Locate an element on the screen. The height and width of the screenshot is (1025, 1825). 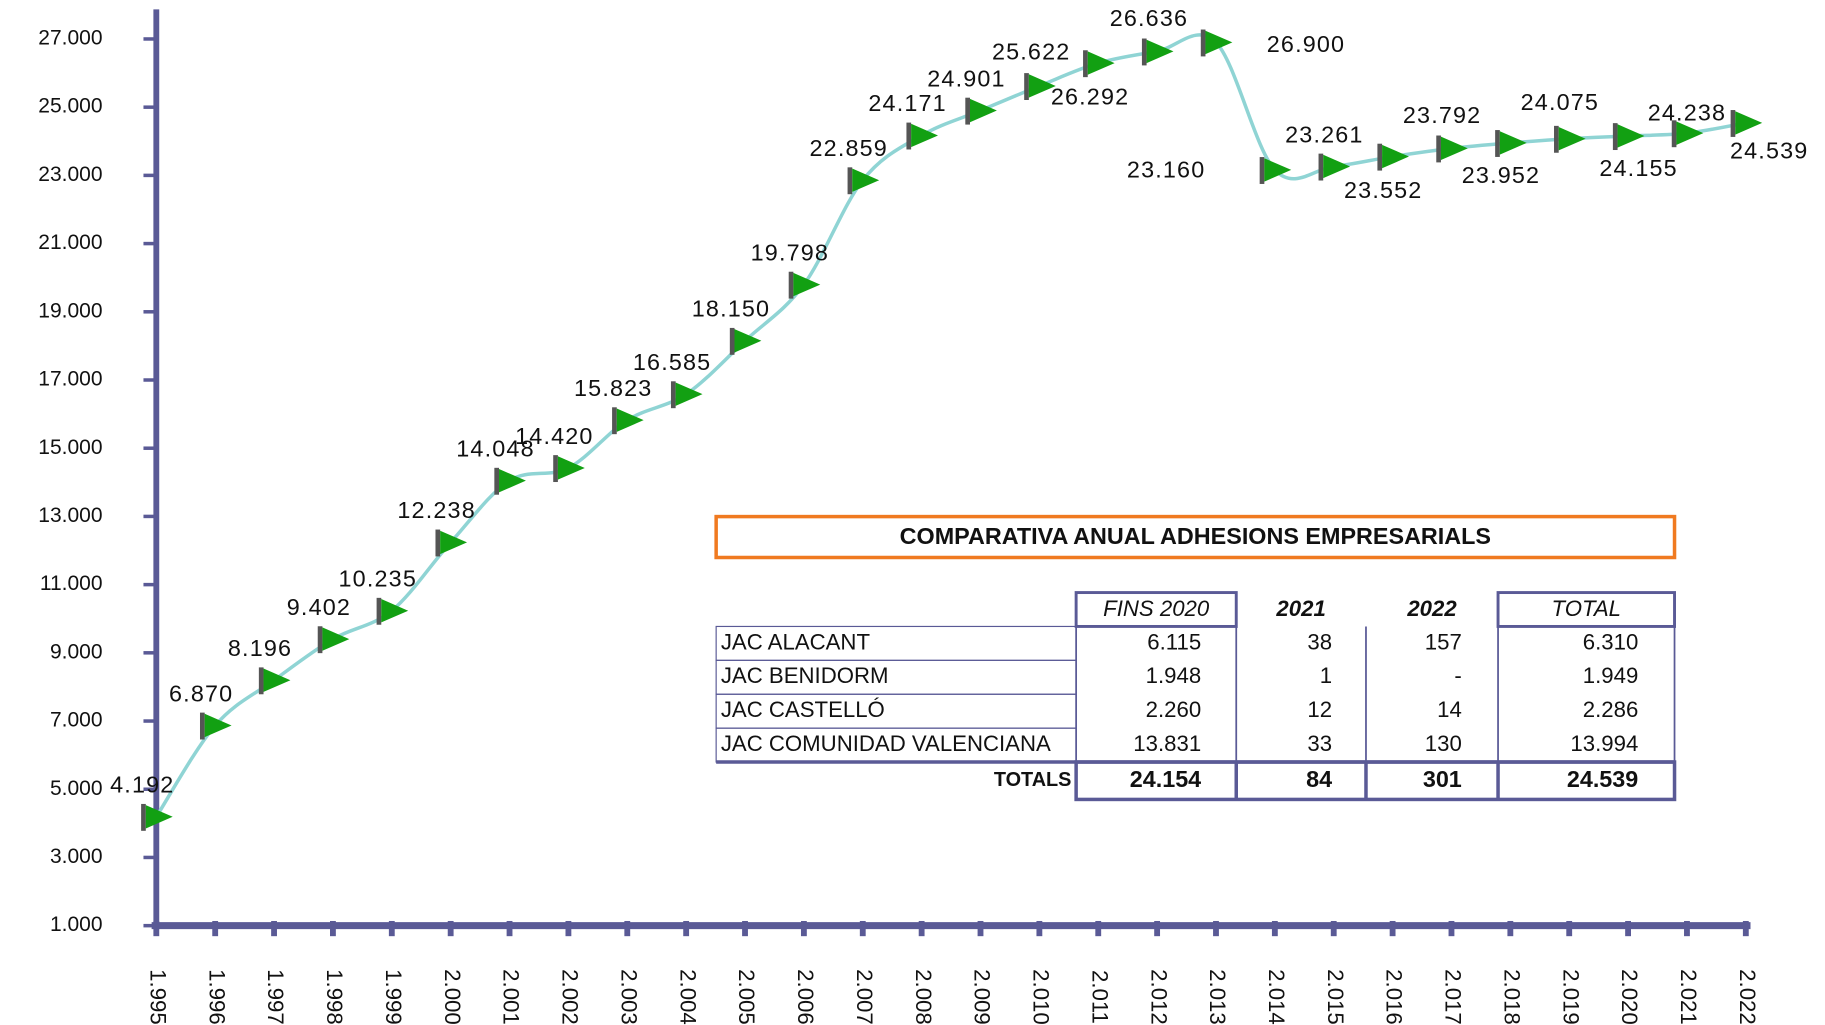
value-label: 16.585 is located at coordinates (672, 362).